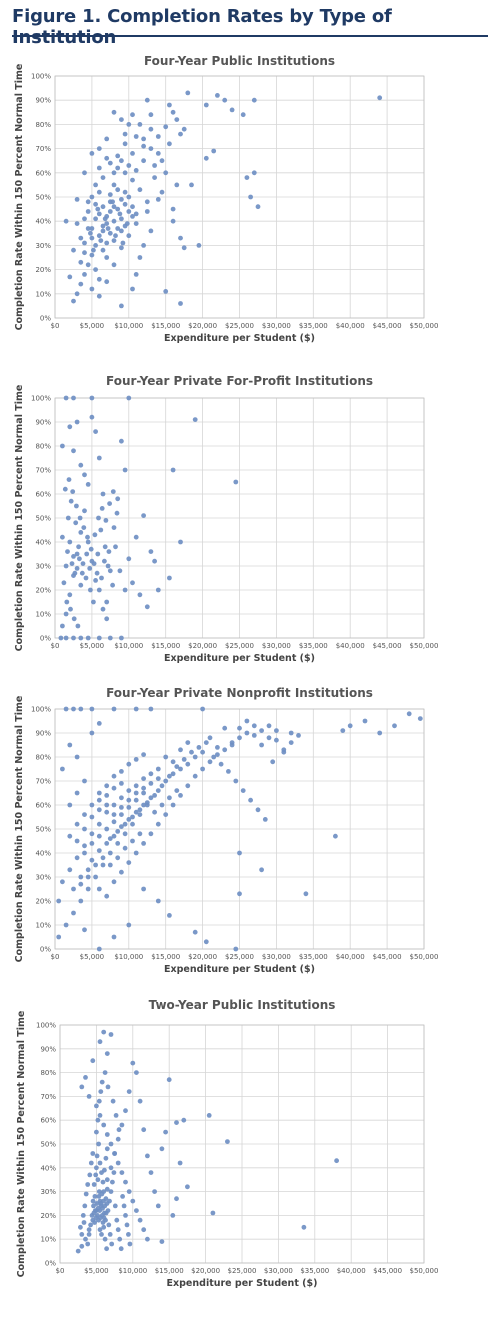  I want to click on y-tick-label: 10%, so click(43, 926).